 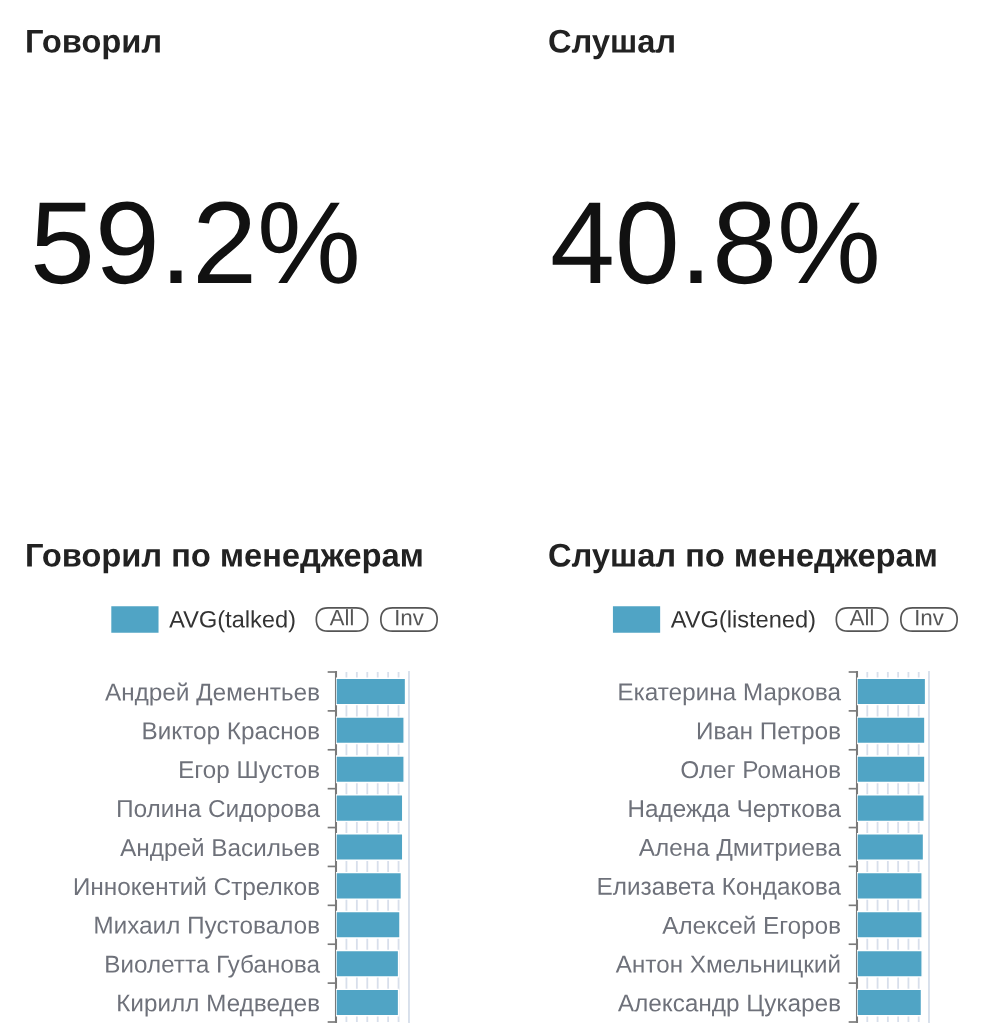 I want to click on y-tick-label: Алексей Егоров, so click(x=751, y=927).